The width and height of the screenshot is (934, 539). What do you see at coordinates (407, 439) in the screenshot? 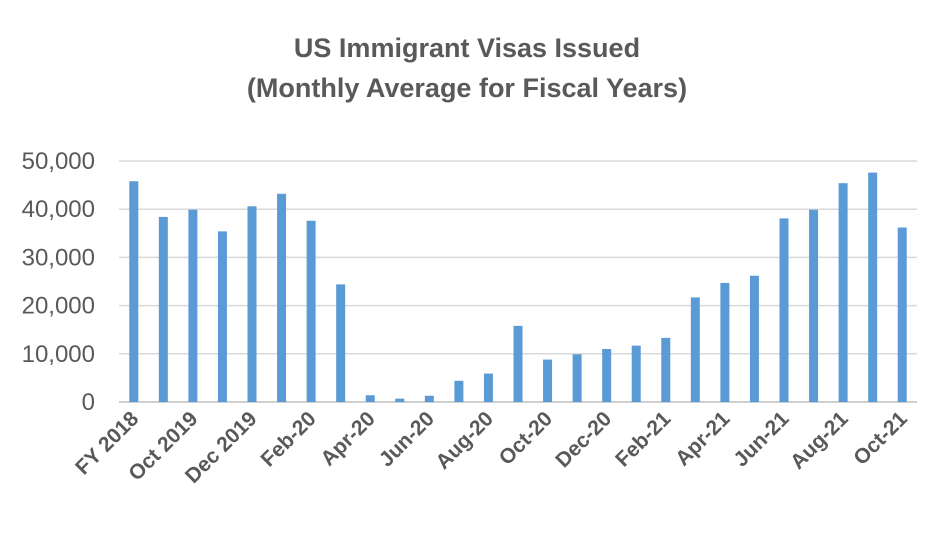
I see `x-tick-label: Jun-20` at bounding box center [407, 439].